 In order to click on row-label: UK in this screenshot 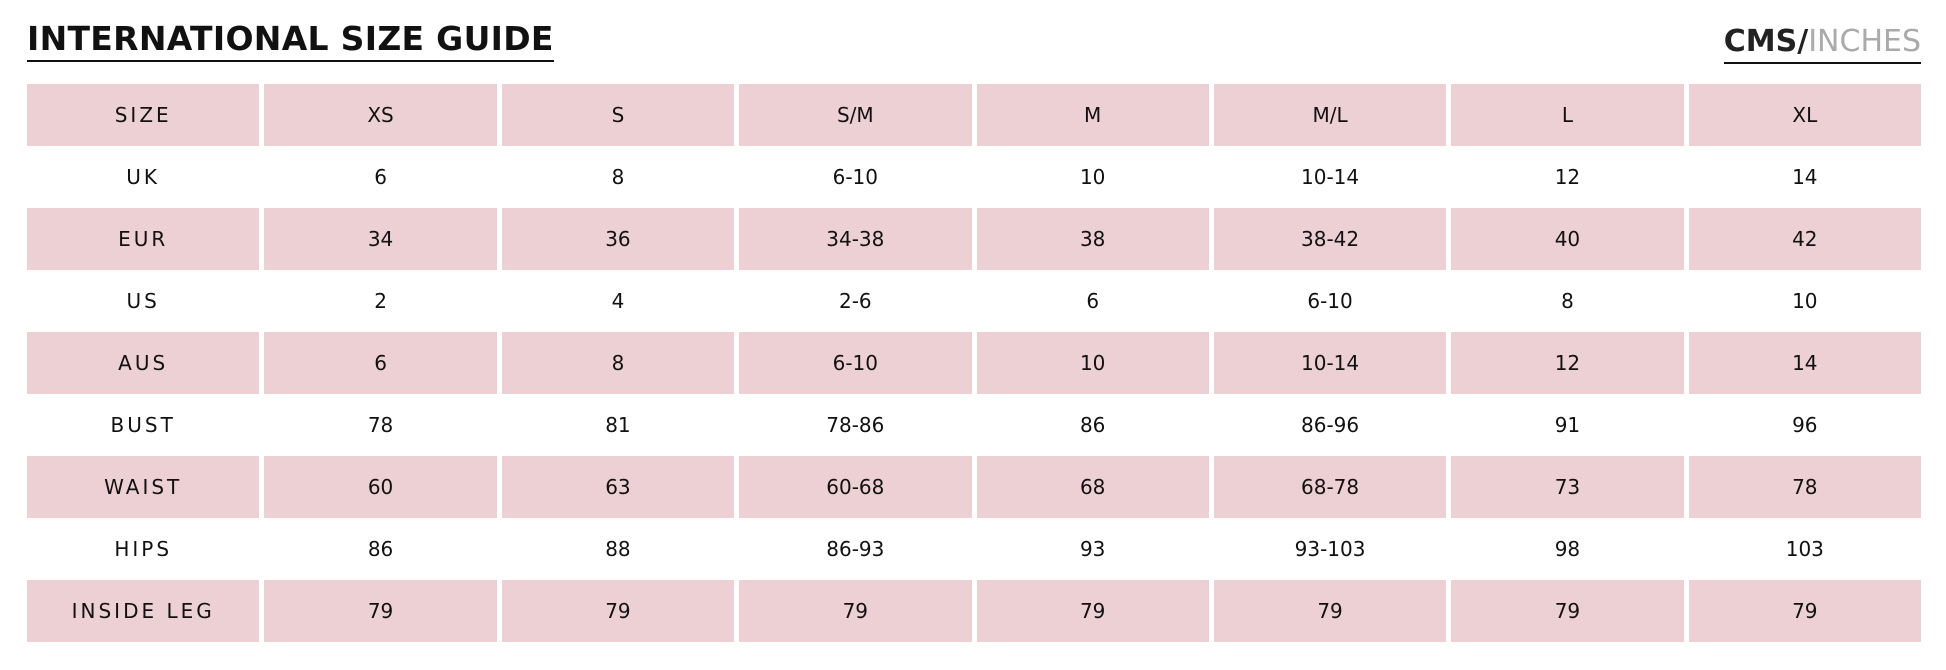, I will do `click(143, 177)`.